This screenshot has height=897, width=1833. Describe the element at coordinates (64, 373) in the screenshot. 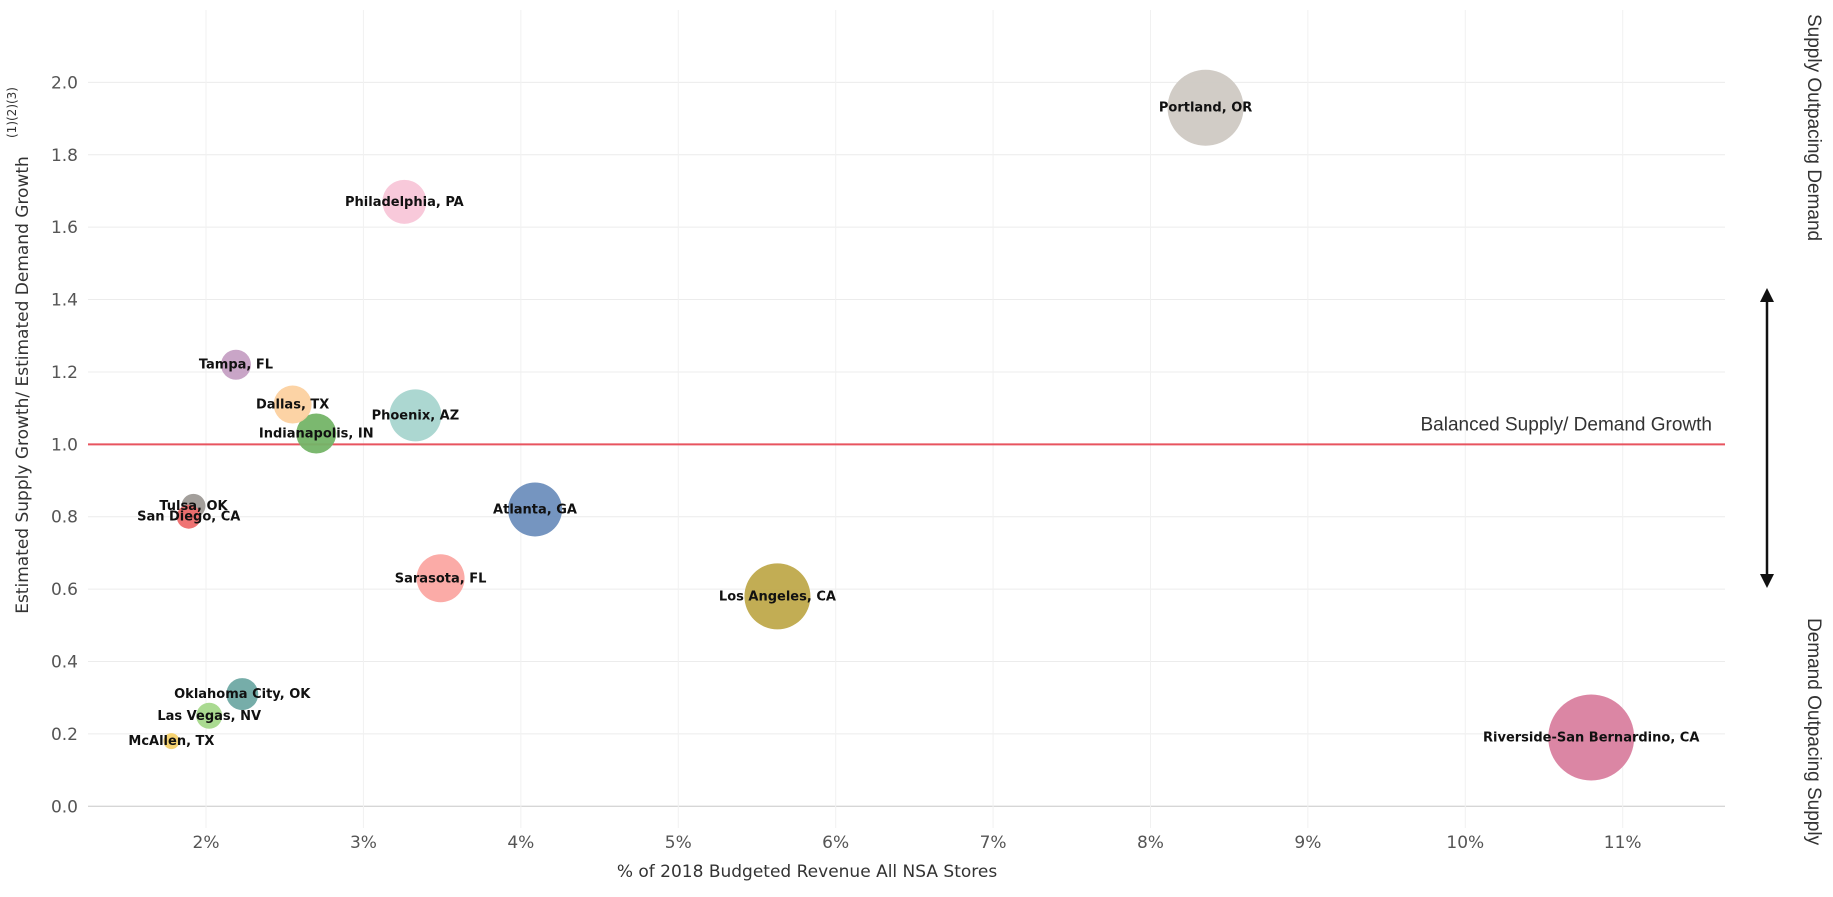

I see `y-tick-label: 1.2` at that location.